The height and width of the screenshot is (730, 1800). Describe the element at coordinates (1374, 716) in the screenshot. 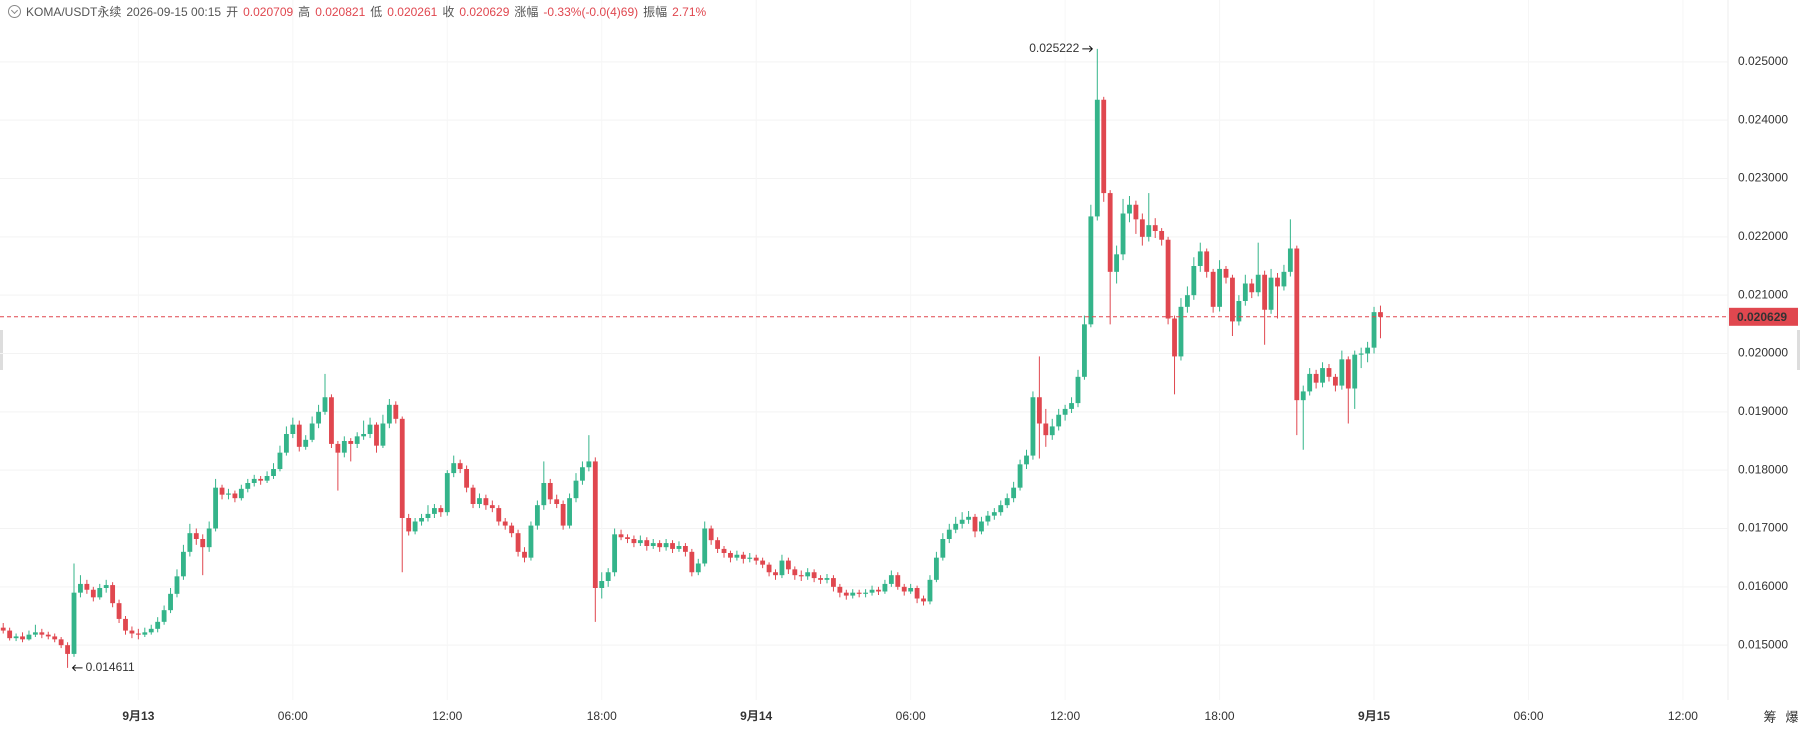

I see `x-tick-label: 9月15` at that location.